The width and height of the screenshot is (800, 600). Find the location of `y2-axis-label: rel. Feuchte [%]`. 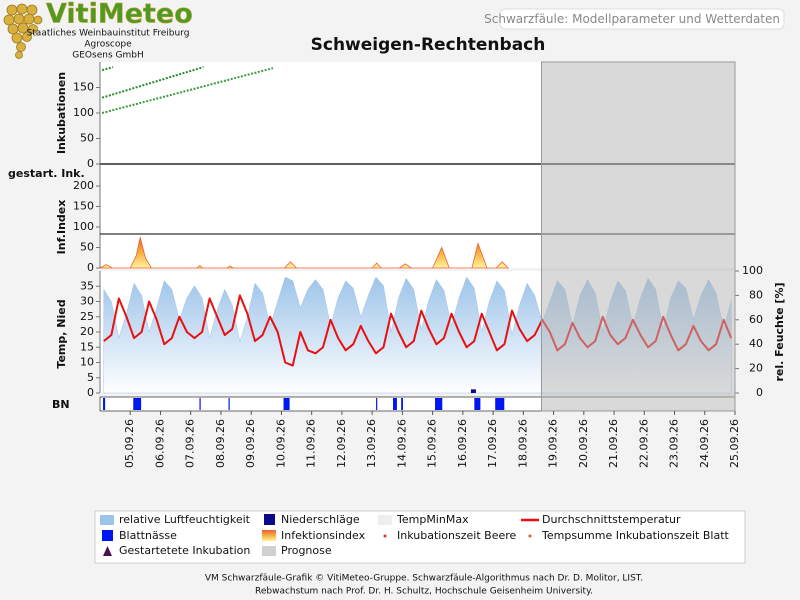

y2-axis-label: rel. Feuchte [%] is located at coordinates (779, 332).